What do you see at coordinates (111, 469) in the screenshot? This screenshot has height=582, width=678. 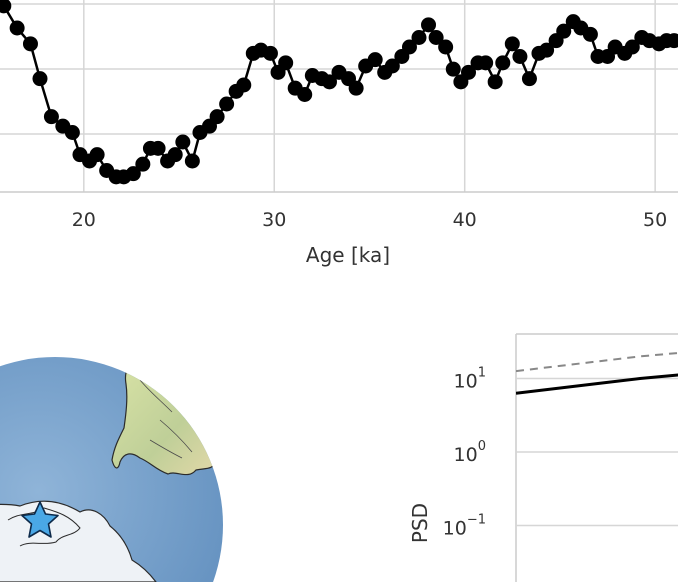 I see `globe-map-panel` at bounding box center [111, 469].